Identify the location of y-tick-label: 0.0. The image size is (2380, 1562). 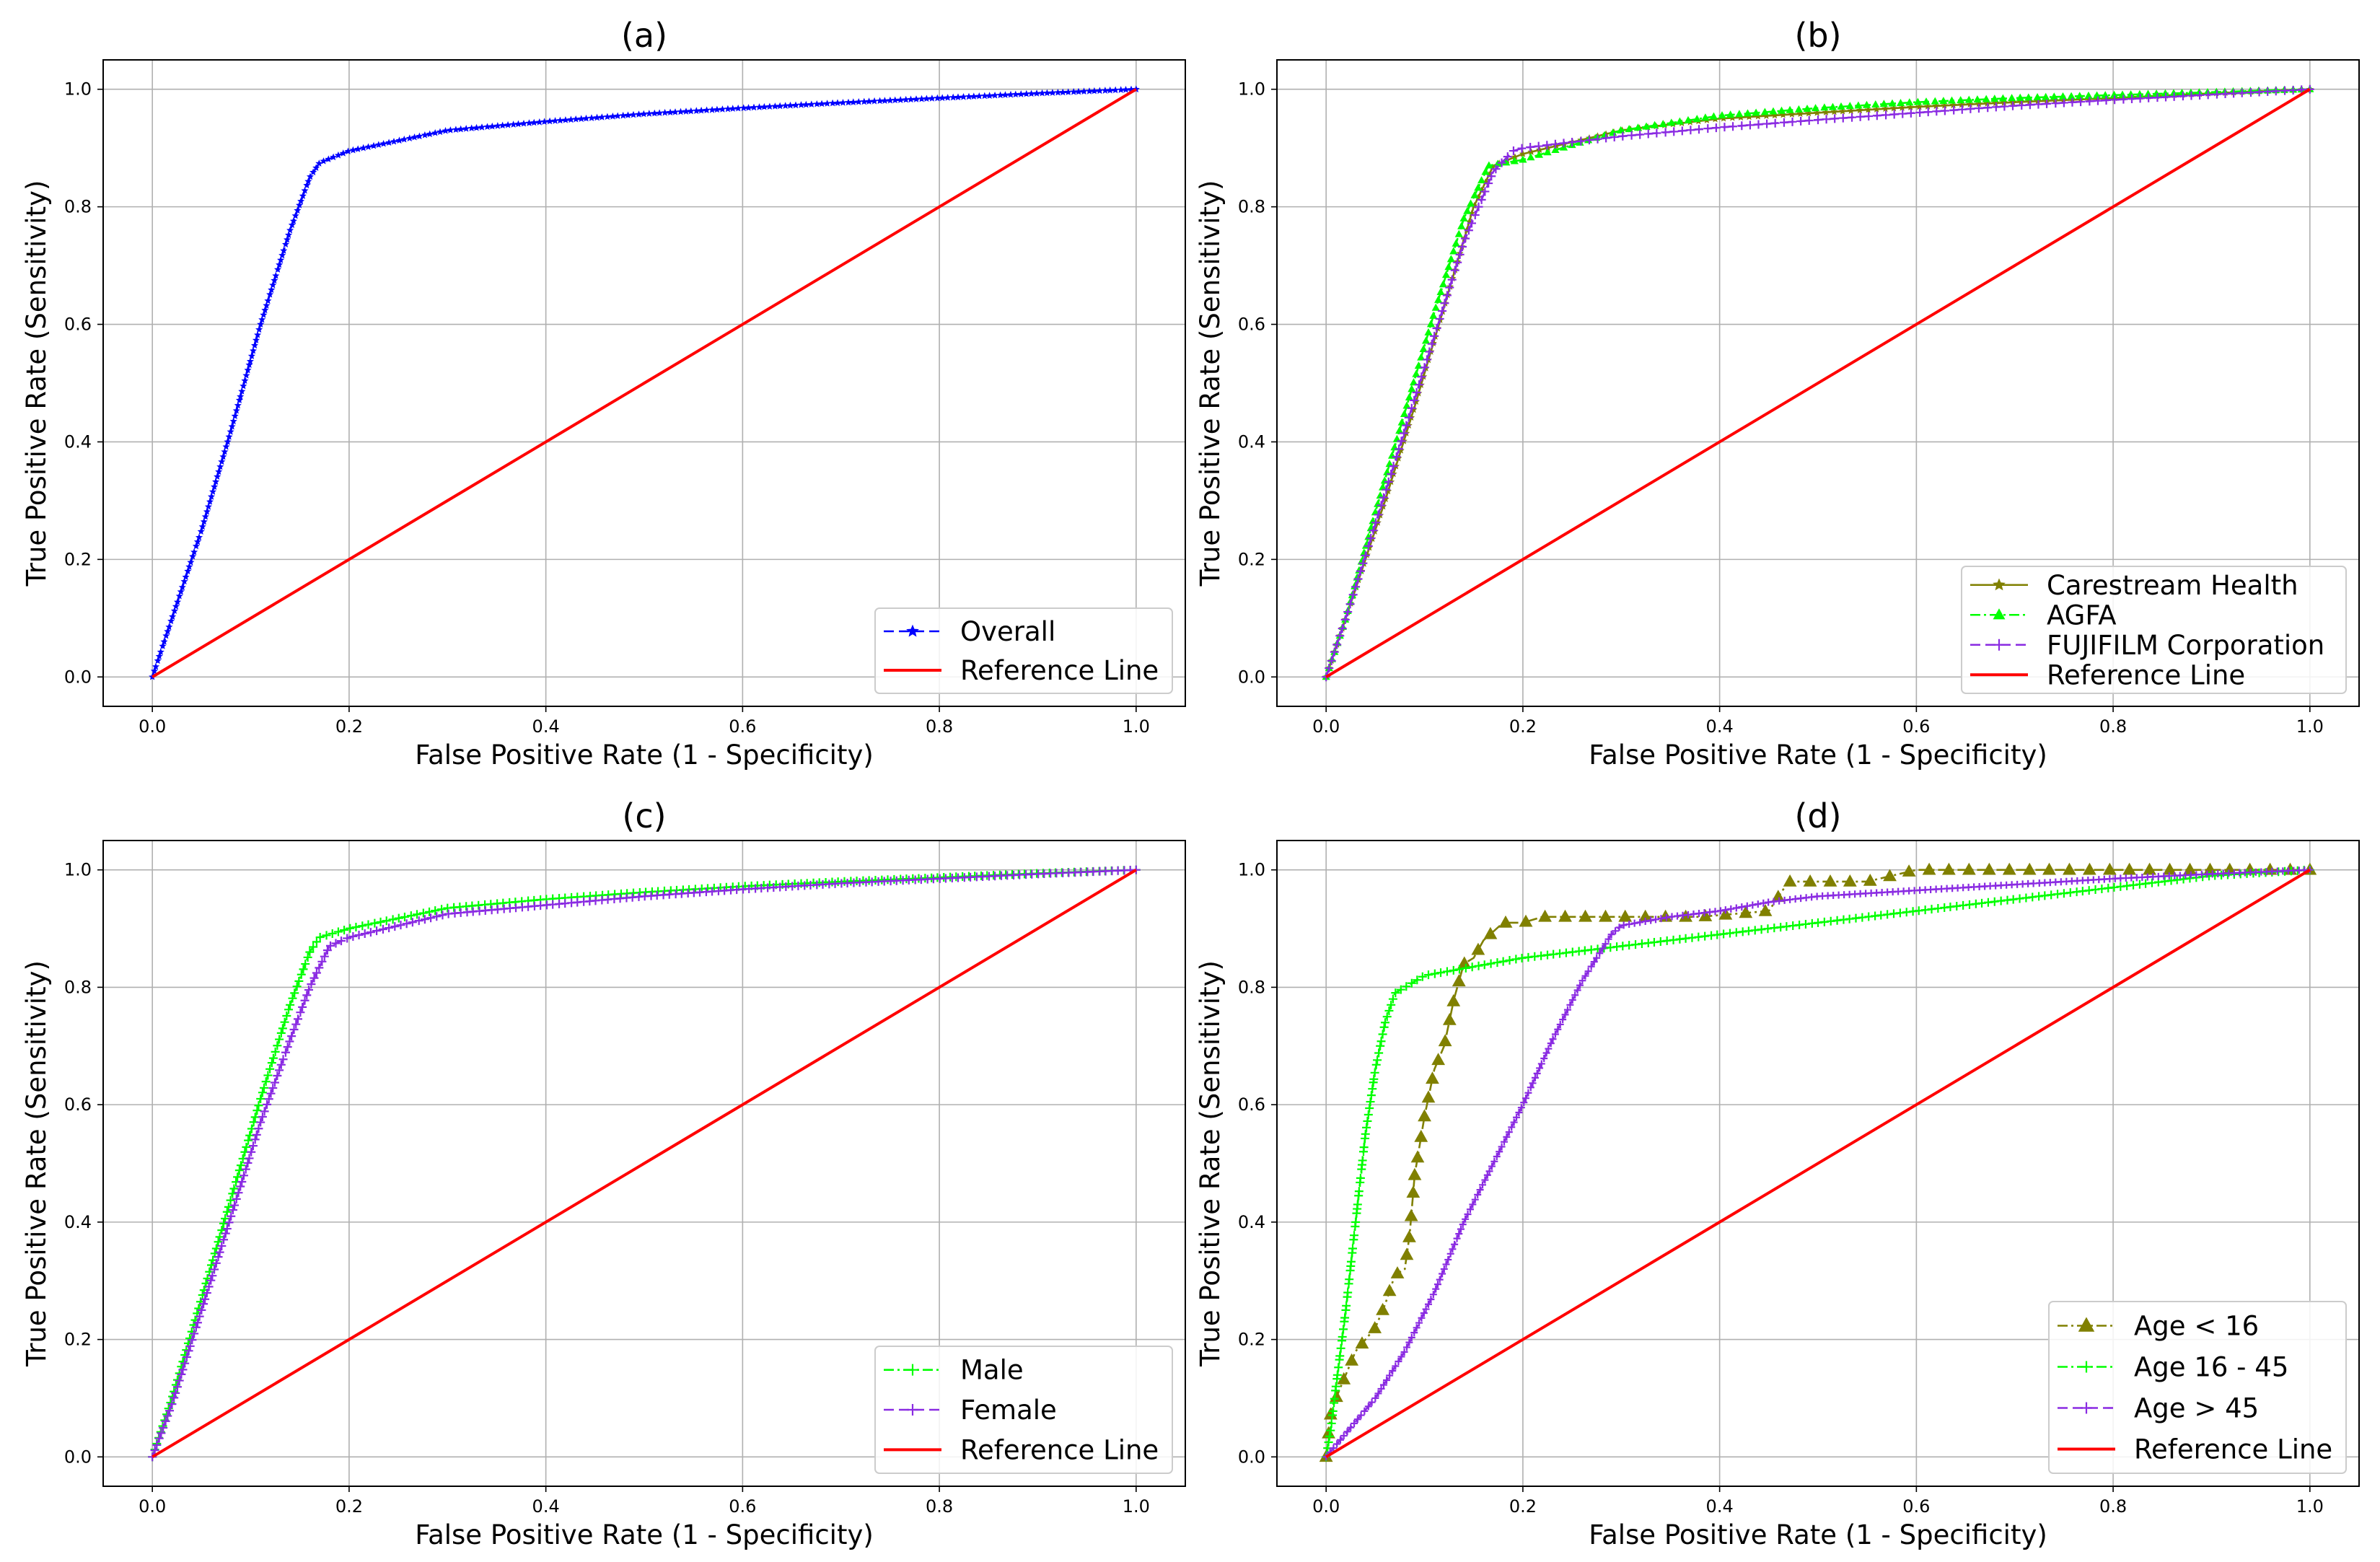
(78, 1457).